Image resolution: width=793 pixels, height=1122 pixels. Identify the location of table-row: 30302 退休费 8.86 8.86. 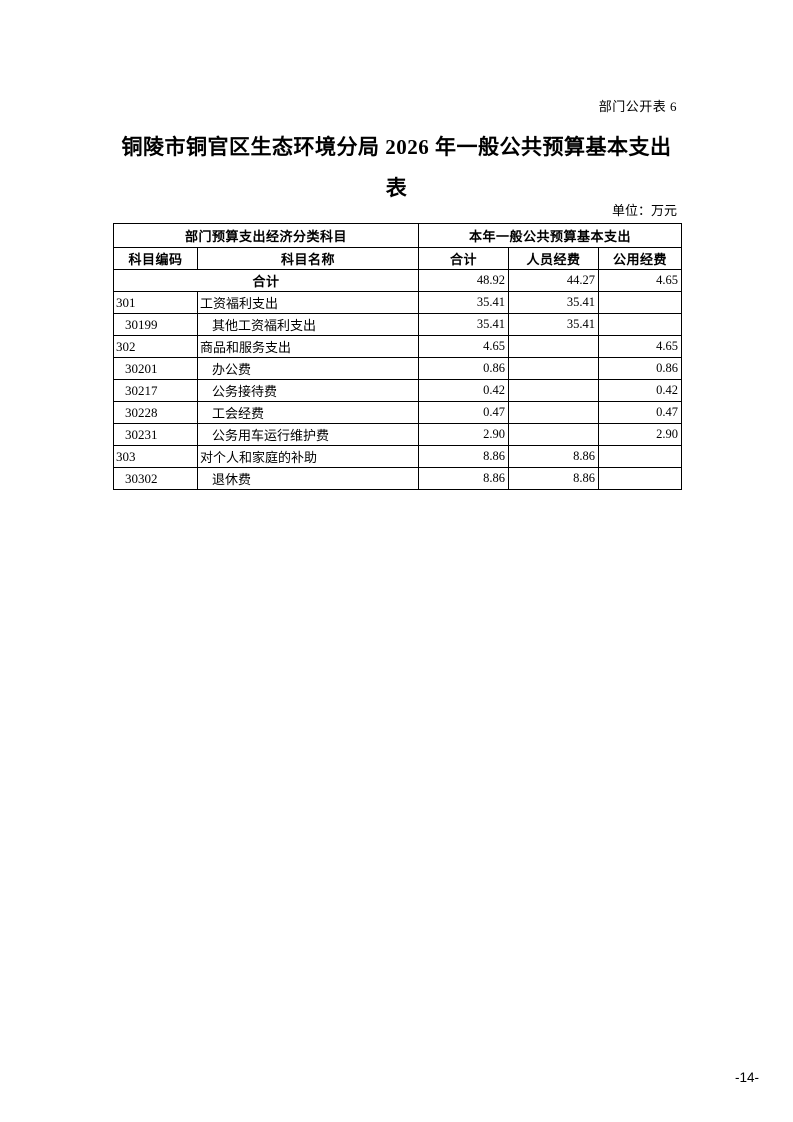
(398, 478).